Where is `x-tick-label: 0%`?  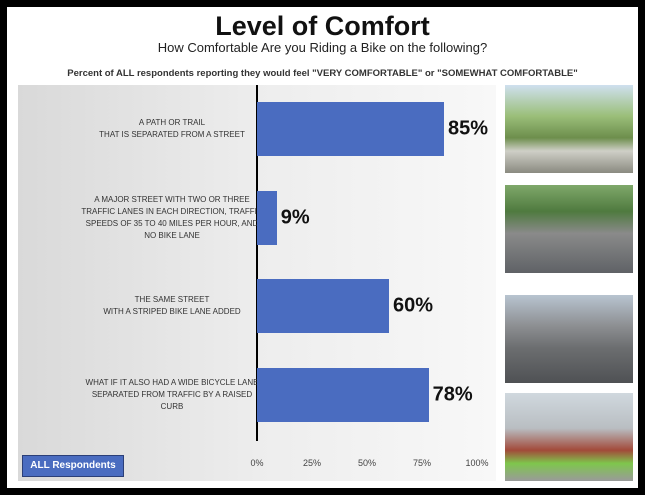 x-tick-label: 0% is located at coordinates (257, 463).